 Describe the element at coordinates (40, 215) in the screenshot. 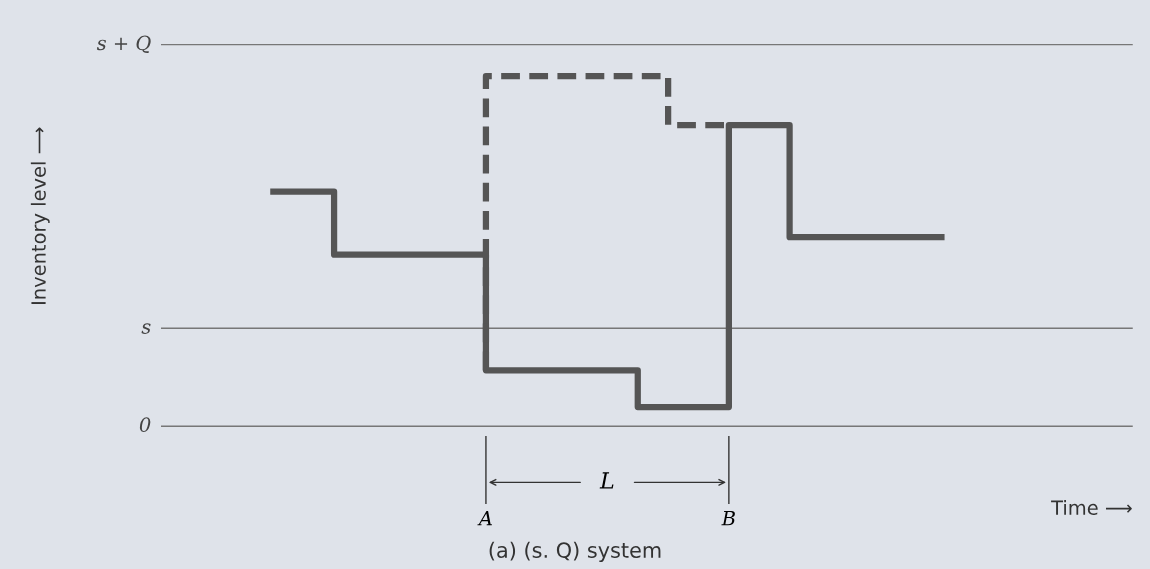

I see `text: Inventory level ⟶` at that location.